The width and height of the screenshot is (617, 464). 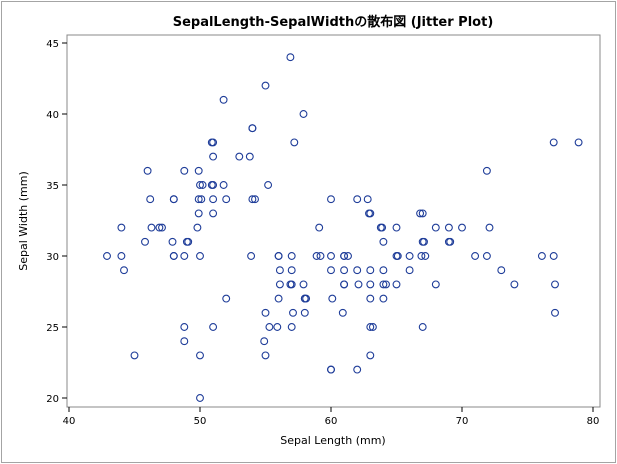 I want to click on y-axis: 20 25 30 35 40 45, so click(x=56, y=222).